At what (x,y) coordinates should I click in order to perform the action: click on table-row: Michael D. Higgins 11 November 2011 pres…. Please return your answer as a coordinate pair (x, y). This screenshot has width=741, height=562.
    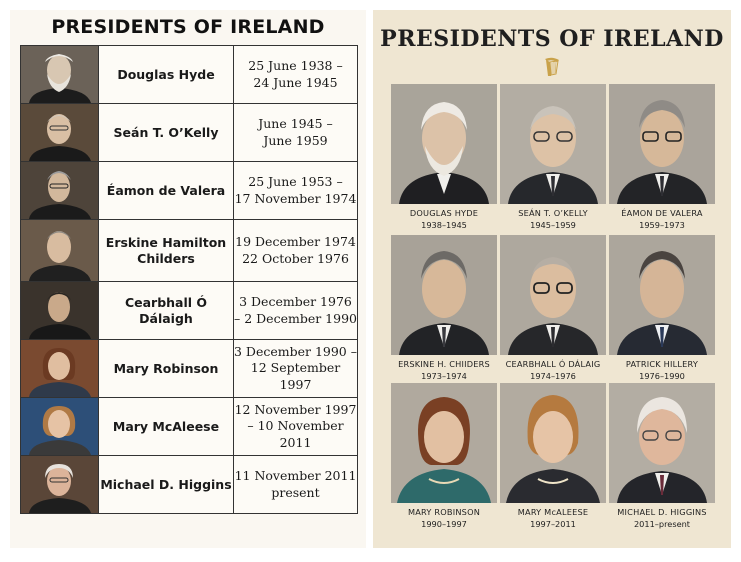
    Looking at the image, I should click on (189, 484).